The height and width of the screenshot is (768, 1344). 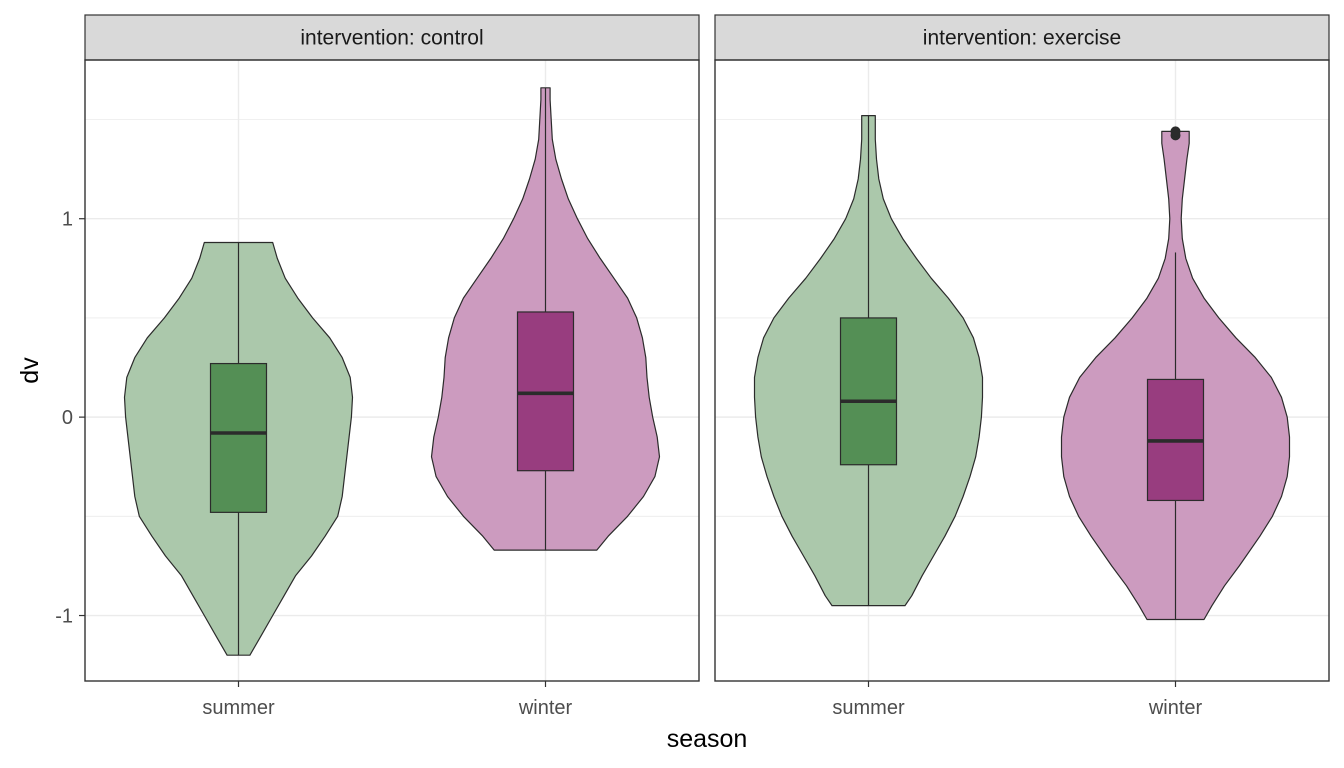 I want to click on y-tick-label: 0, so click(x=67, y=418).